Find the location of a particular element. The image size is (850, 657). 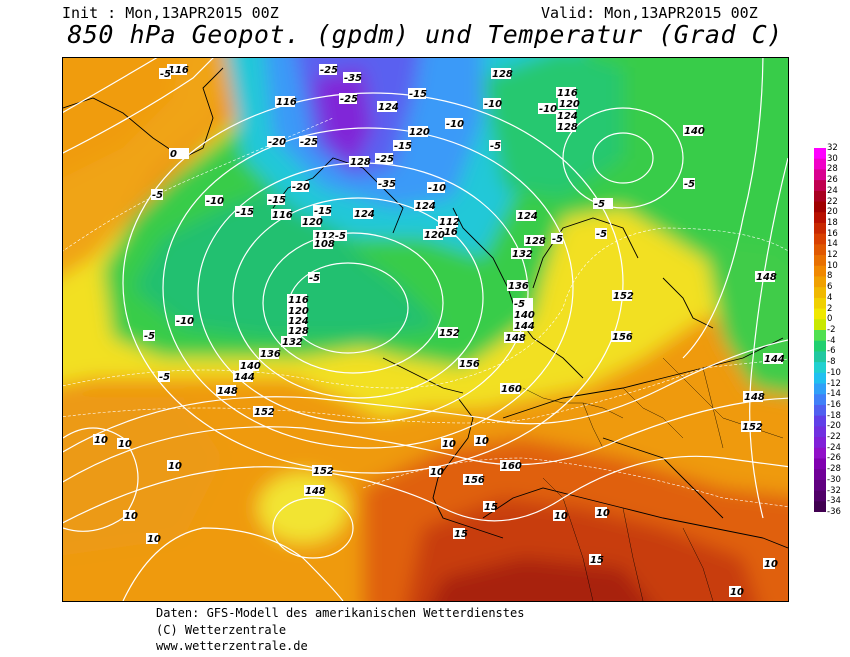

legend-tick: 24 is located at coordinates (832, 190).